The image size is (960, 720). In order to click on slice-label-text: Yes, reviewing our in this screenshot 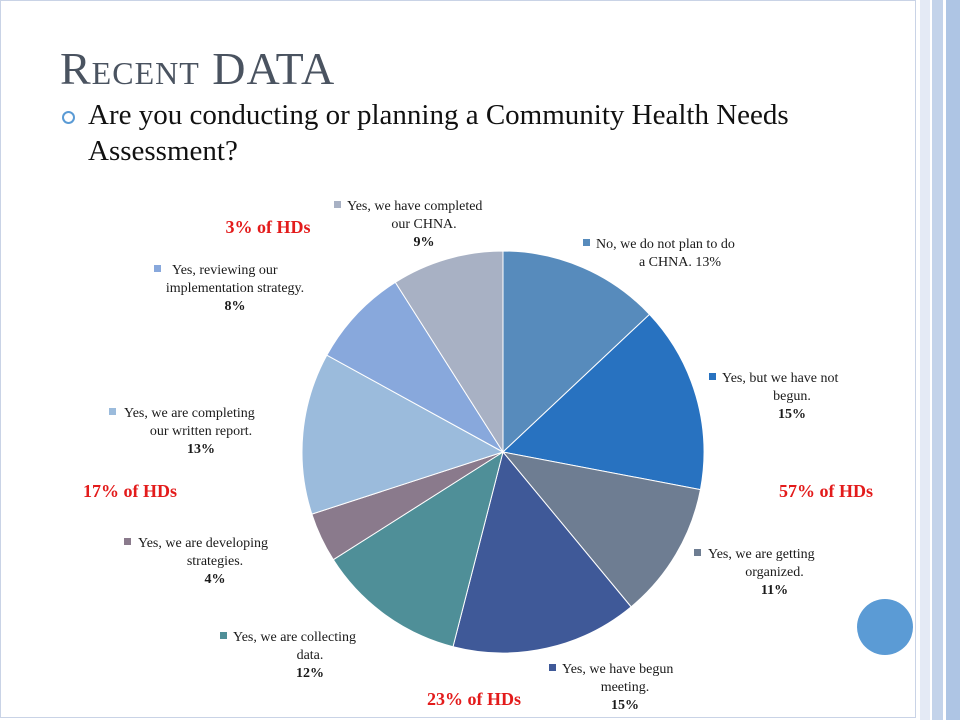, I will do `click(225, 270)`.